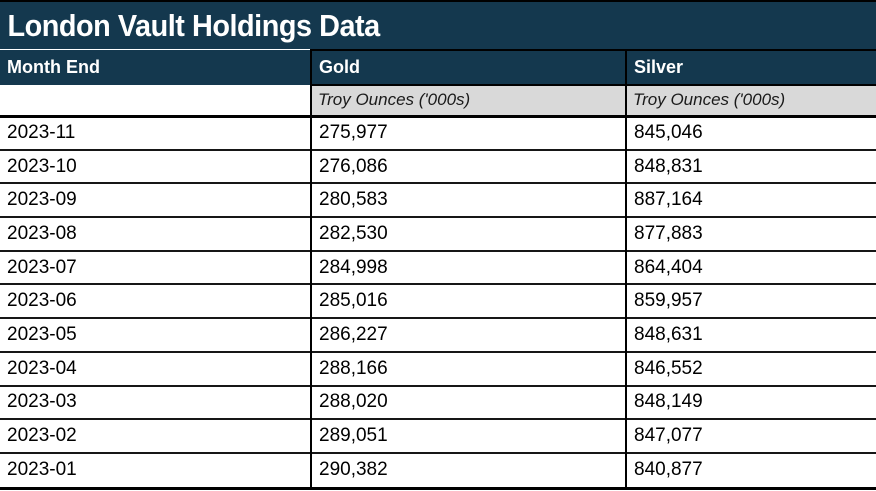 This screenshot has height=491, width=876. What do you see at coordinates (193, 25) in the screenshot?
I see `page-title: London Vault Holdings Data` at bounding box center [193, 25].